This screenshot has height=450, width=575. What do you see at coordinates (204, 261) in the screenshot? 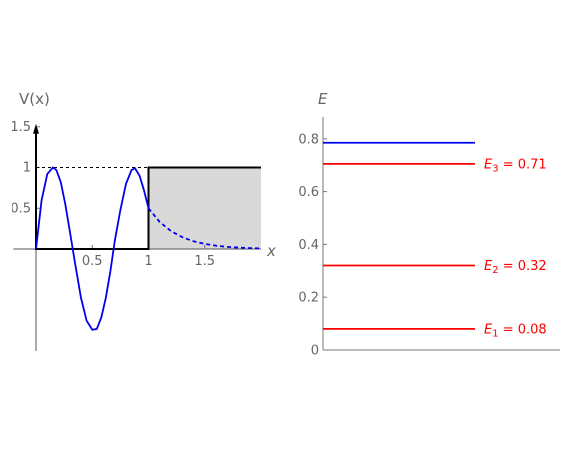
I see `x-tick-label: 1.5` at bounding box center [204, 261].